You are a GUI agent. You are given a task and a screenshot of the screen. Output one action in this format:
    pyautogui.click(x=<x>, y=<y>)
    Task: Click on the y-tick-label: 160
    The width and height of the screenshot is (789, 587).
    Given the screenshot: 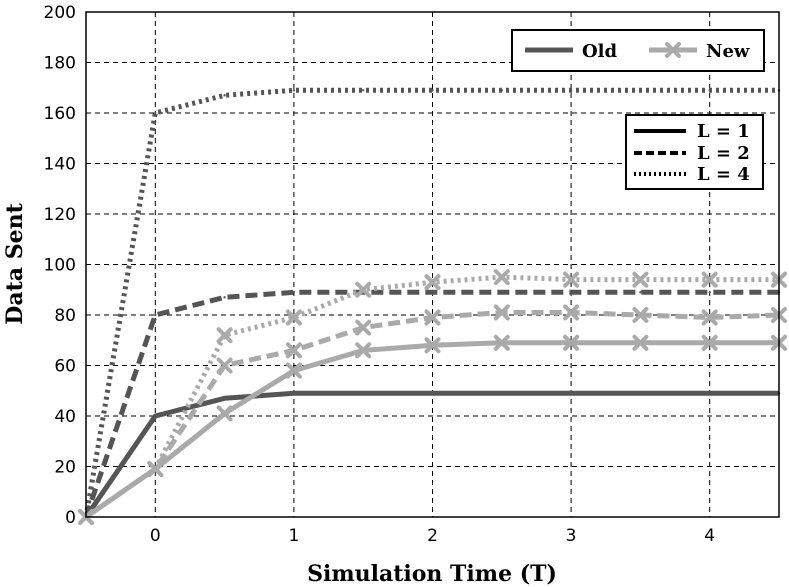 What is the action you would take?
    pyautogui.click(x=60, y=114)
    